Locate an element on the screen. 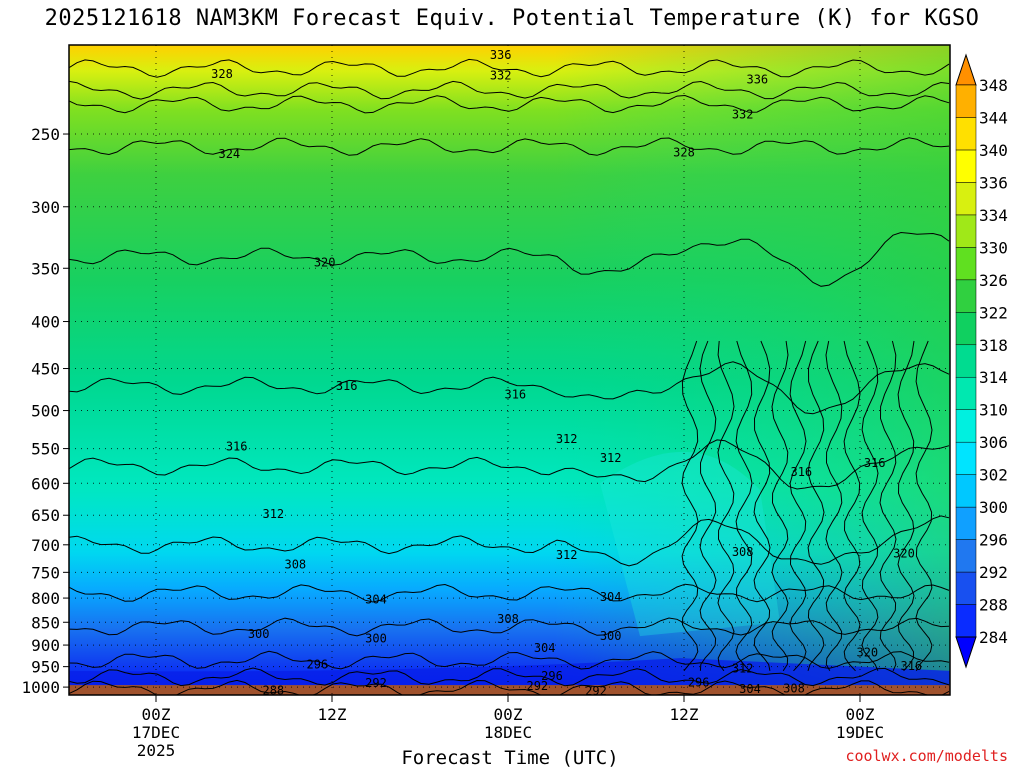 The image size is (1024, 768). y-tick-label: 900 is located at coordinates (45, 645).